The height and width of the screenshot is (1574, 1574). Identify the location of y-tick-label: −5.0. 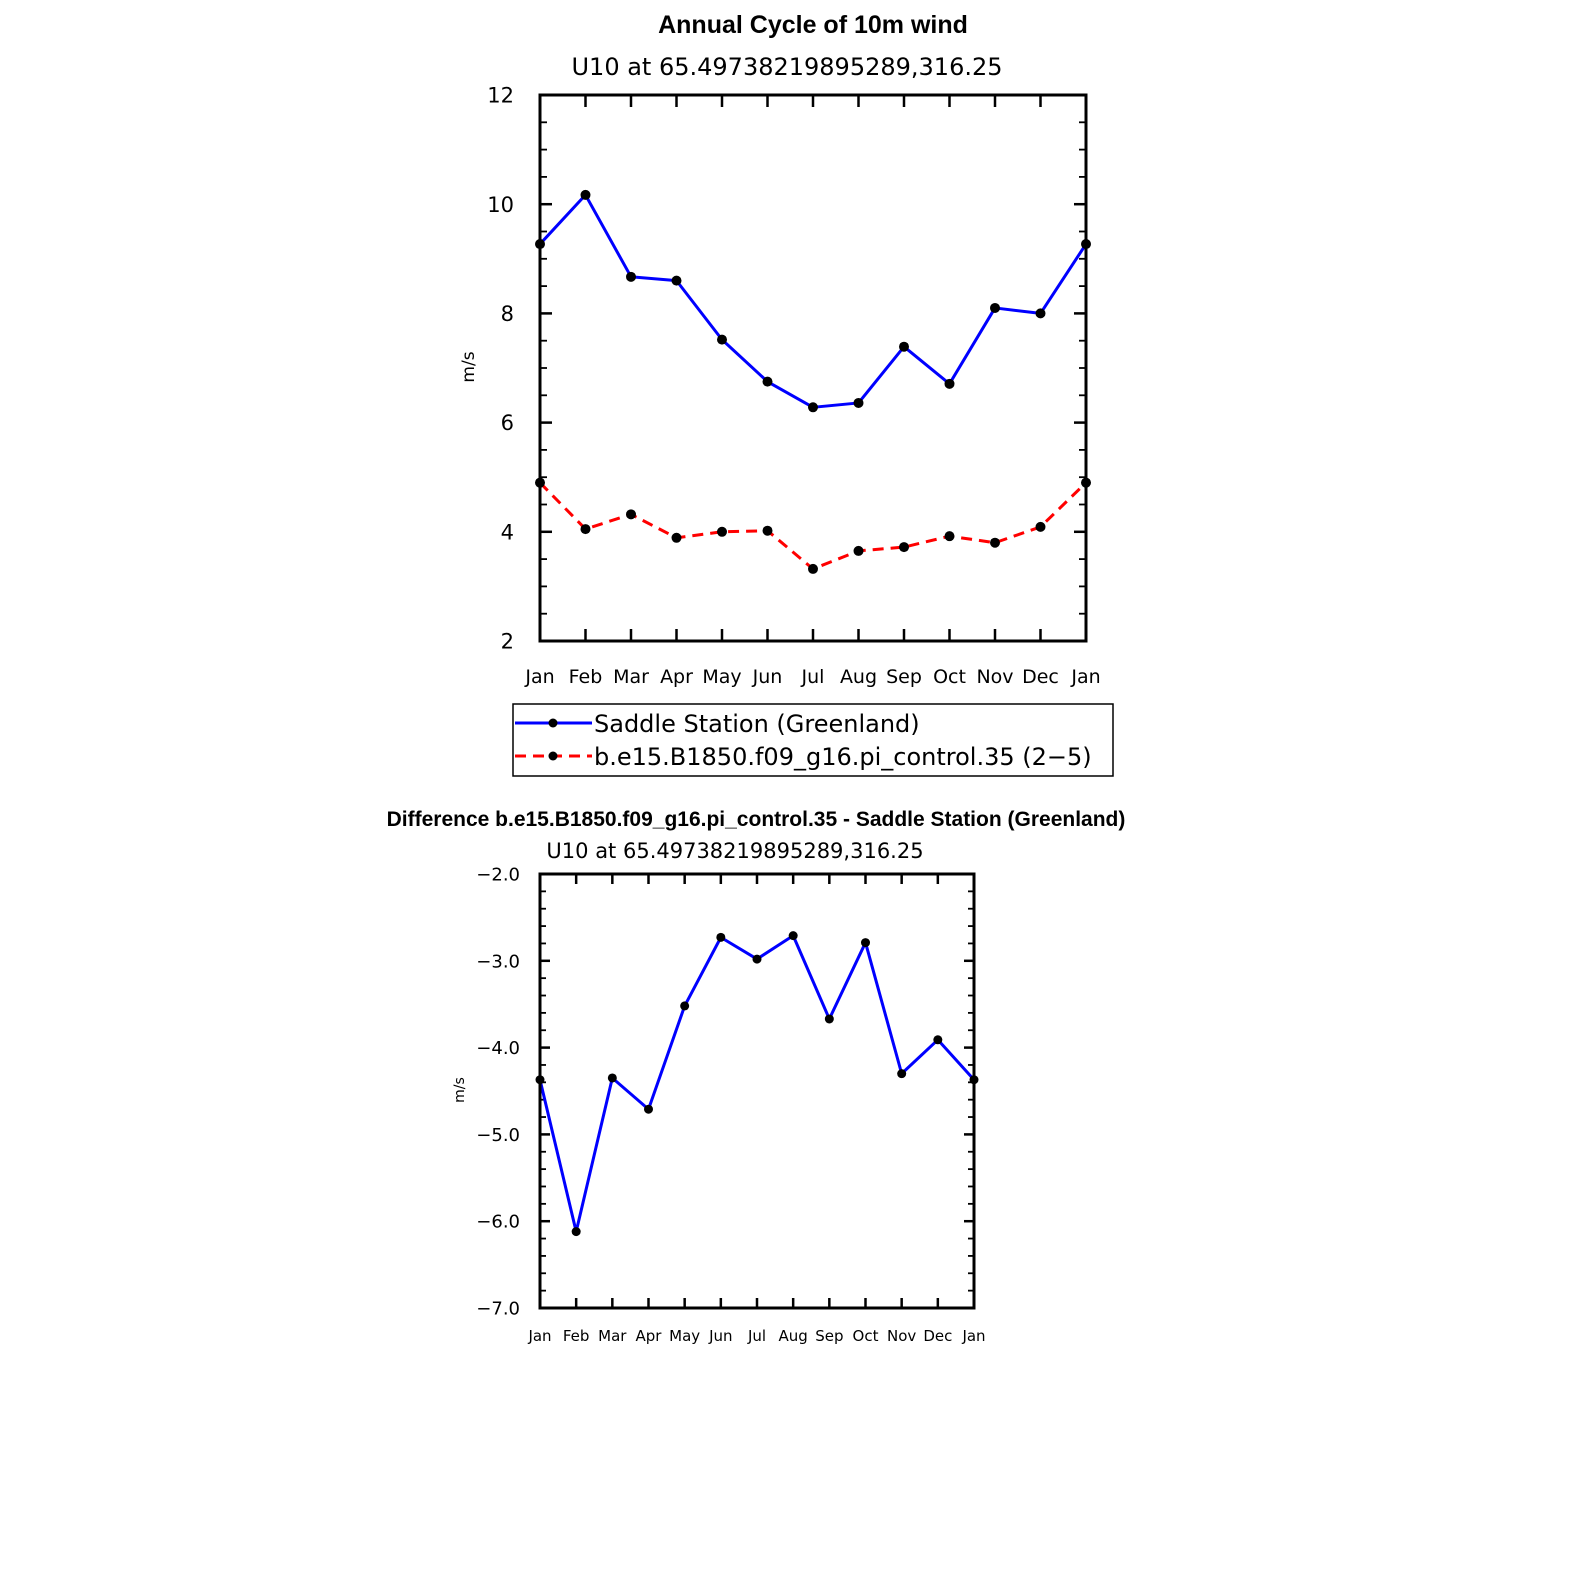
(498, 1135).